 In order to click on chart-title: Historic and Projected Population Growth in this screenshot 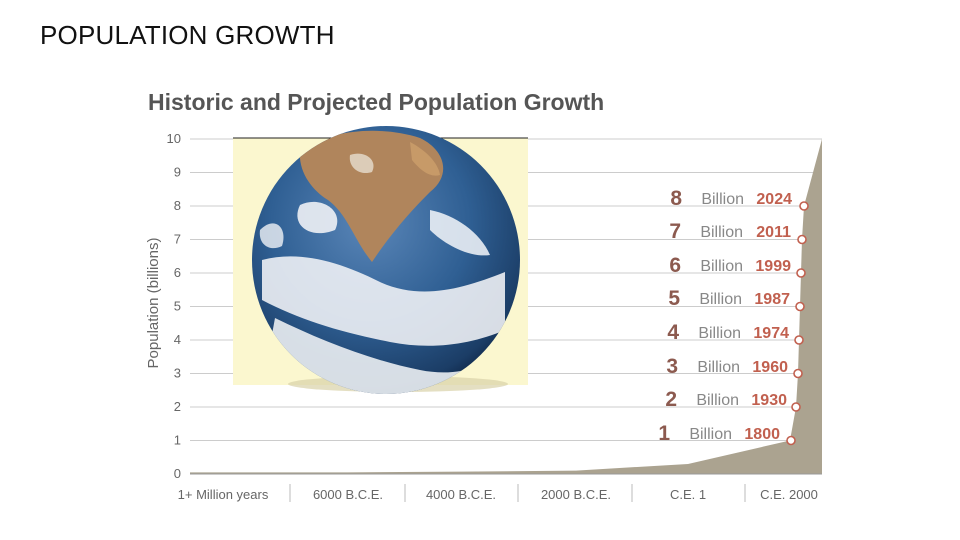, I will do `click(376, 102)`.